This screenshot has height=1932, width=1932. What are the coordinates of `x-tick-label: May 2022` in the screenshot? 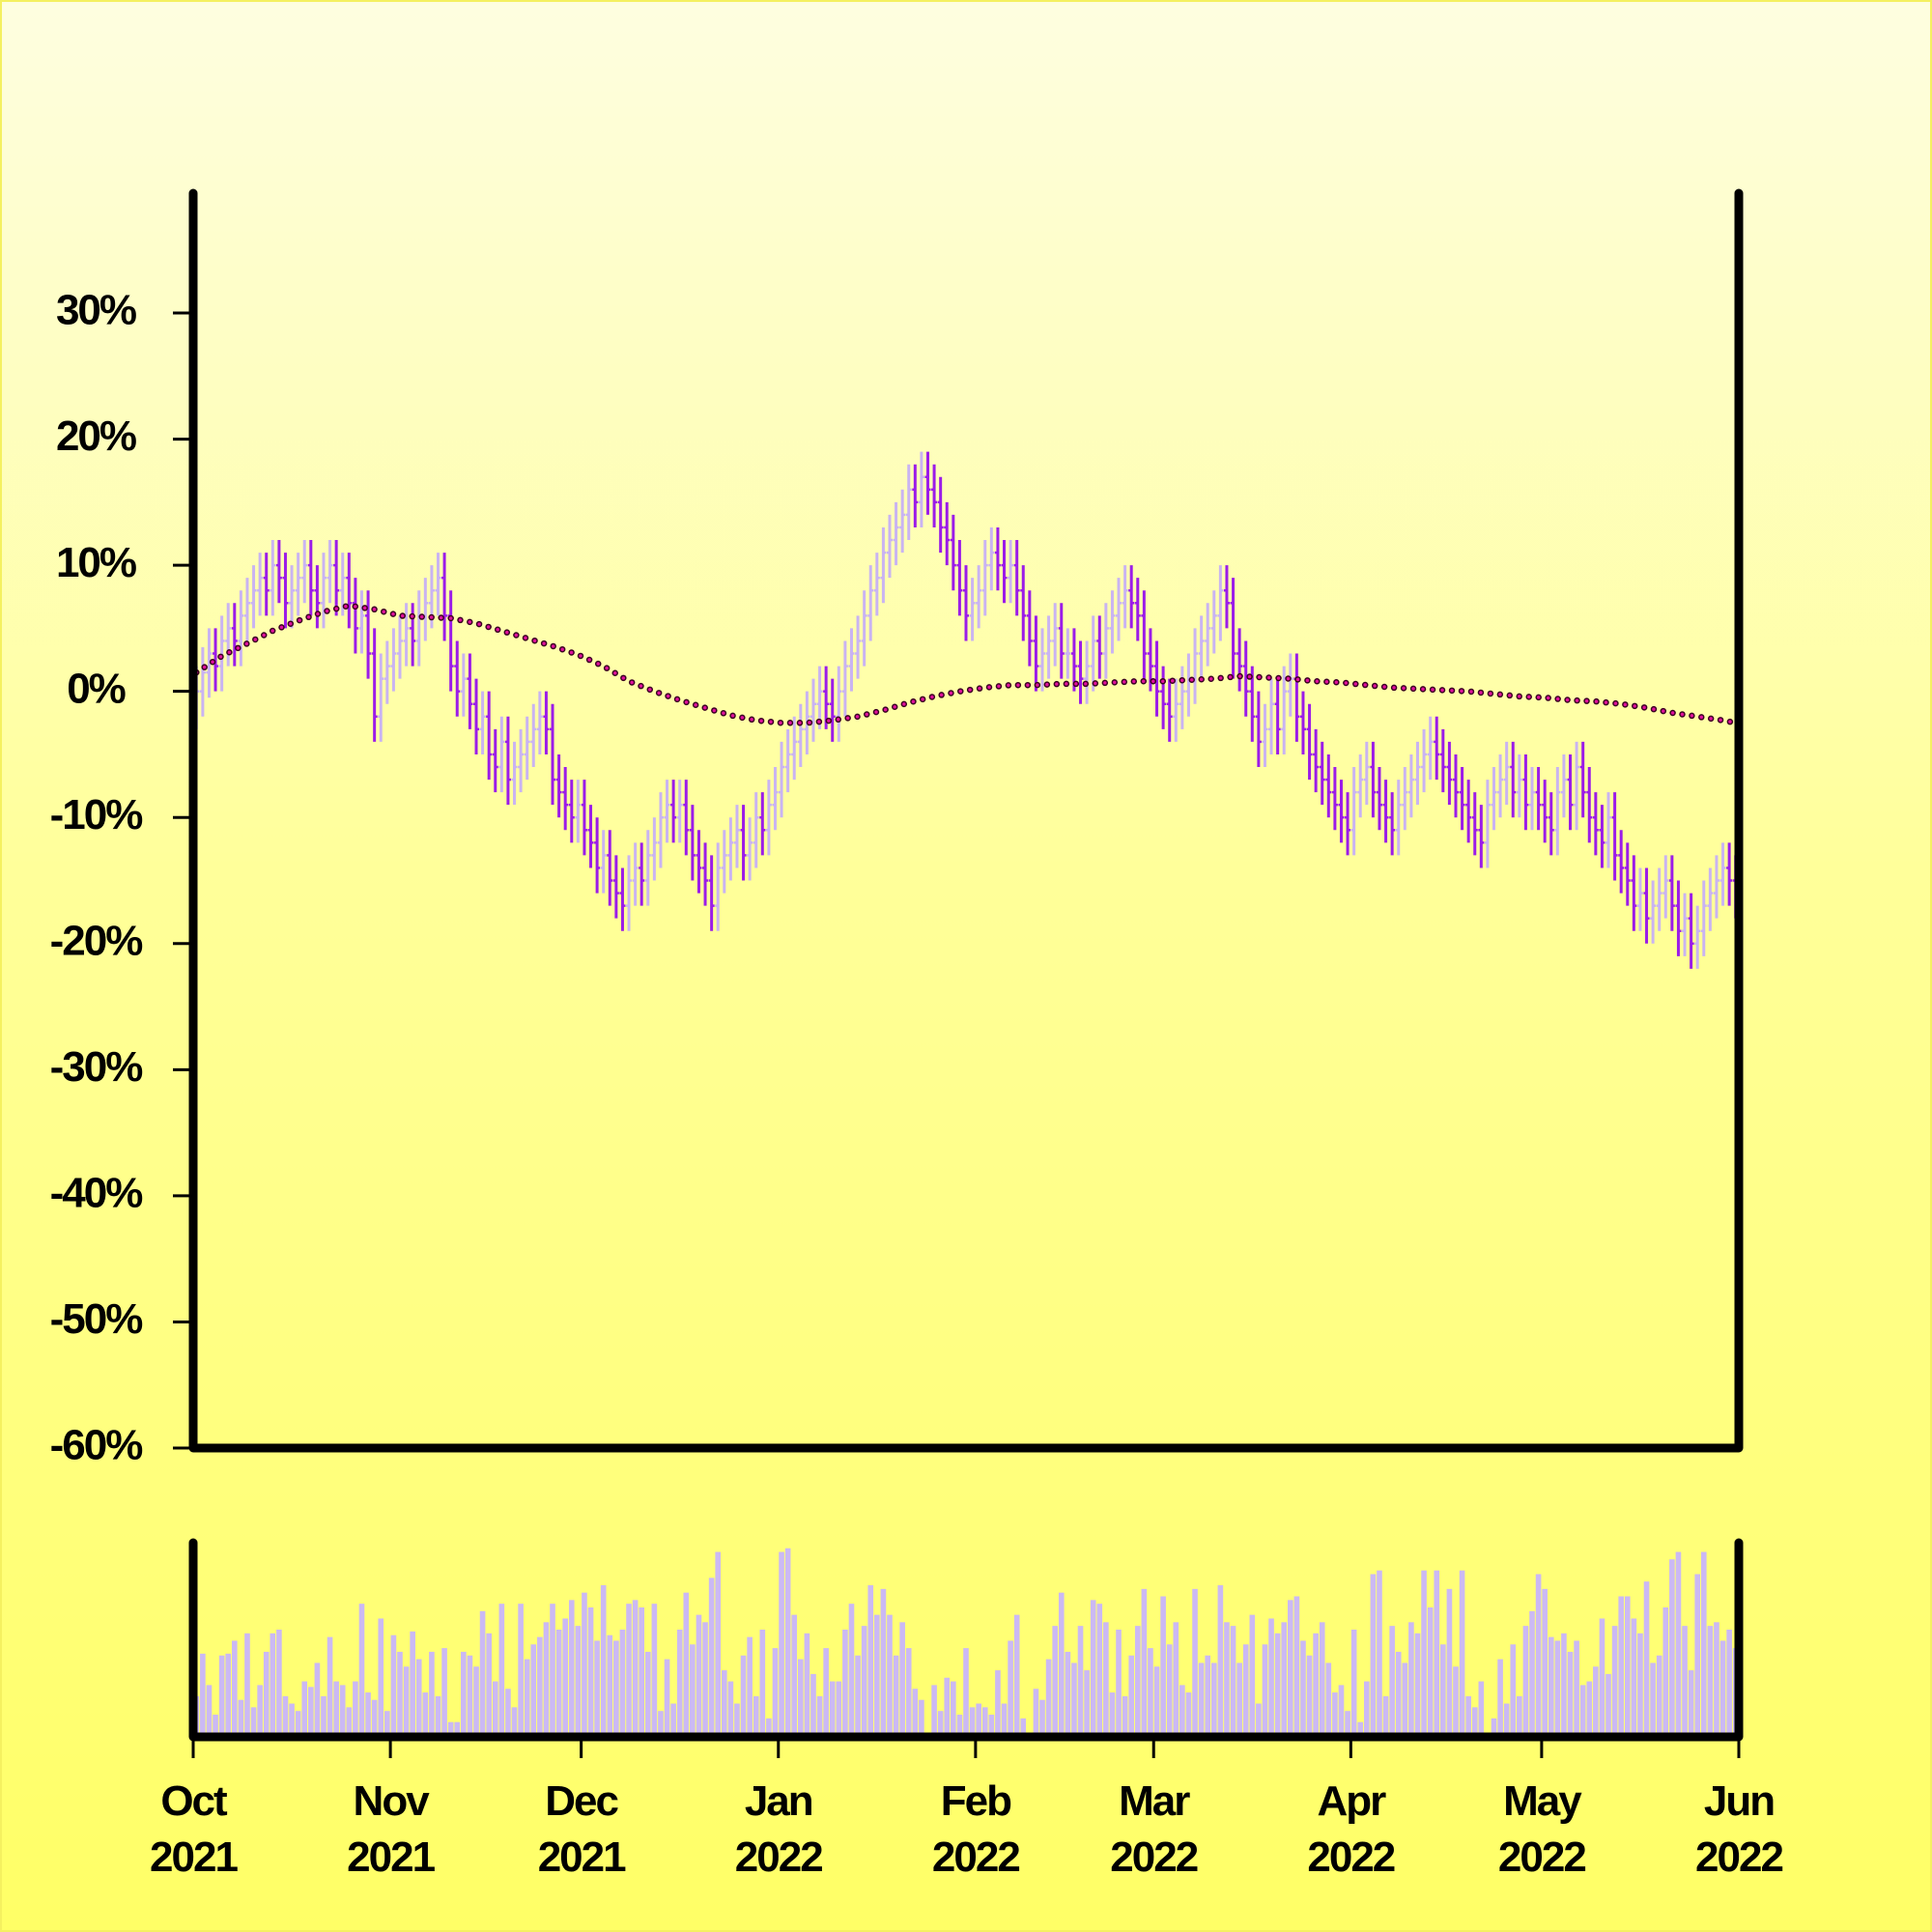 It's located at (1542, 1829).